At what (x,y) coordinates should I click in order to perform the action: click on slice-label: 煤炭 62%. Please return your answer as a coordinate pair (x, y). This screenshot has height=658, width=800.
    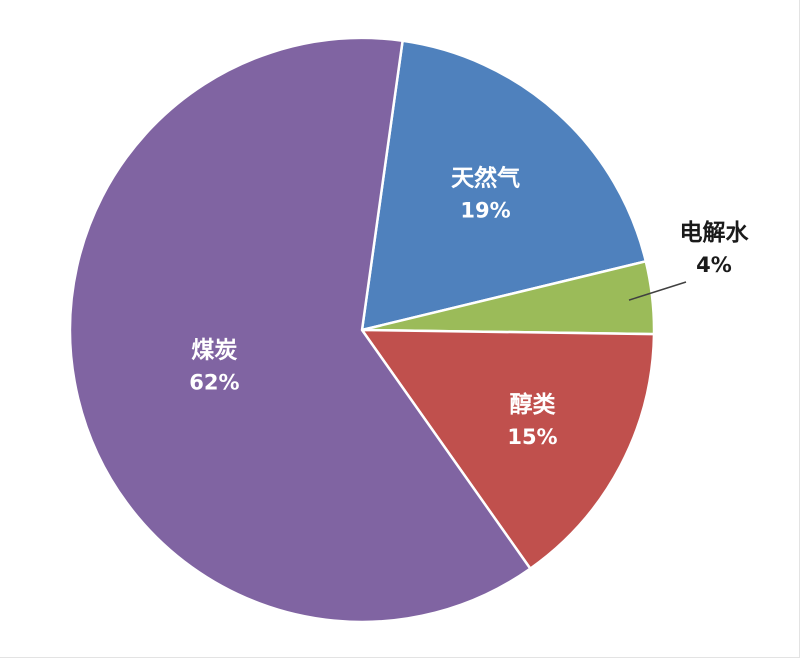
    Looking at the image, I should click on (214, 366).